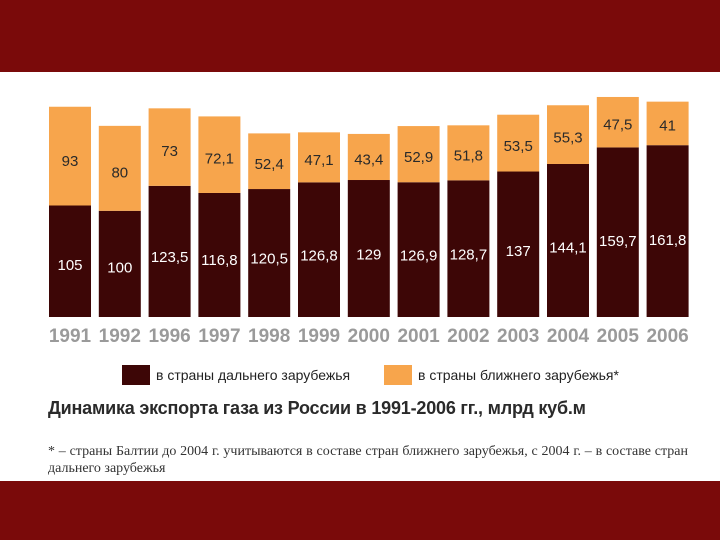 The height and width of the screenshot is (540, 720). Describe the element at coordinates (70, 336) in the screenshot. I see `x-tick-1991: 1991` at that location.